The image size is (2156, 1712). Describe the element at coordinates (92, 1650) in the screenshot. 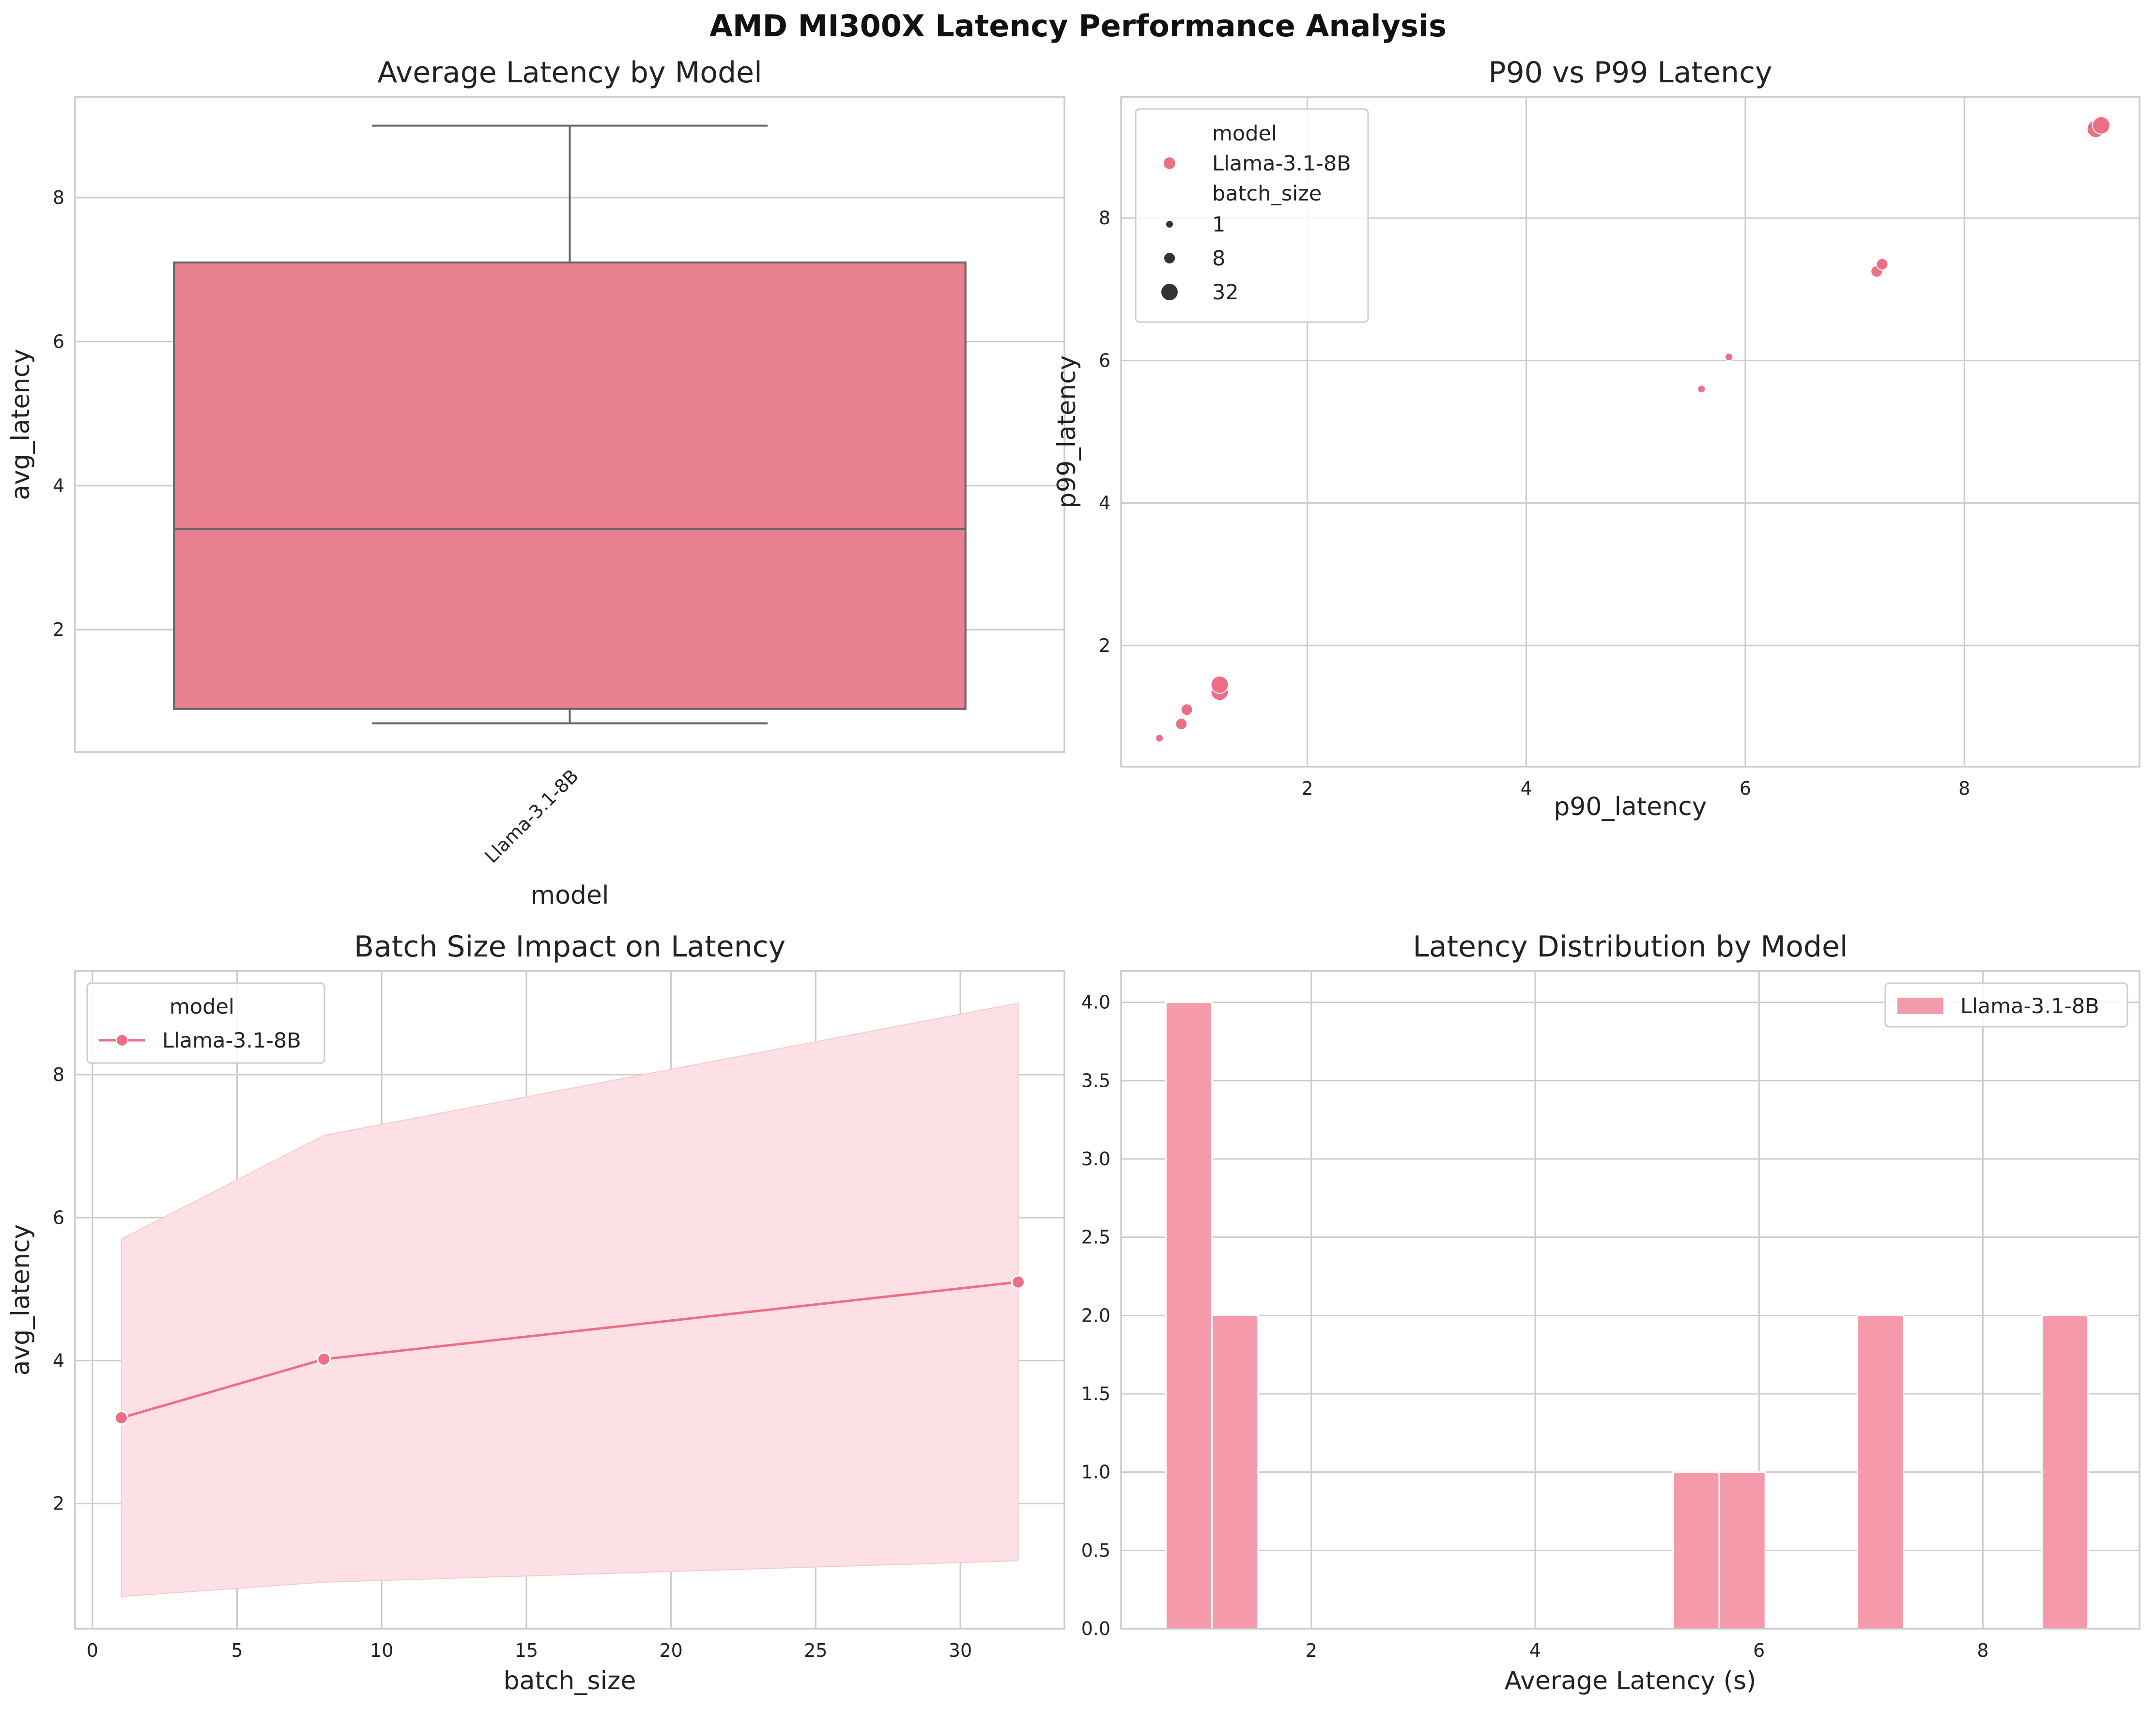

I see `line-x-tick-label: 0` at that location.